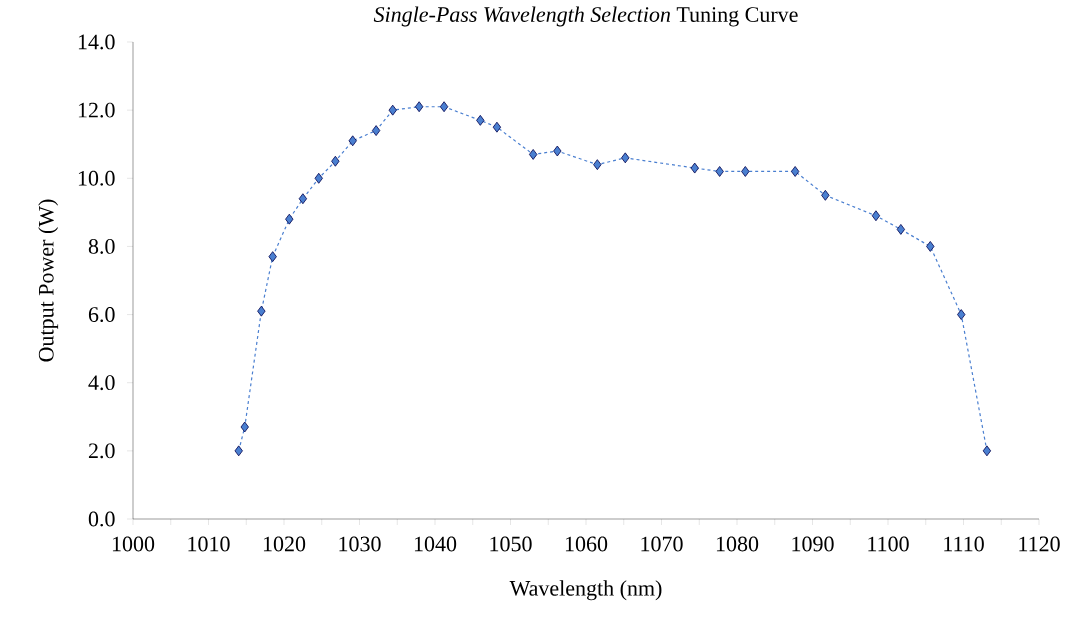 This screenshot has height=636, width=1080. What do you see at coordinates (737, 544) in the screenshot?
I see `x-tick-label: 1080` at bounding box center [737, 544].